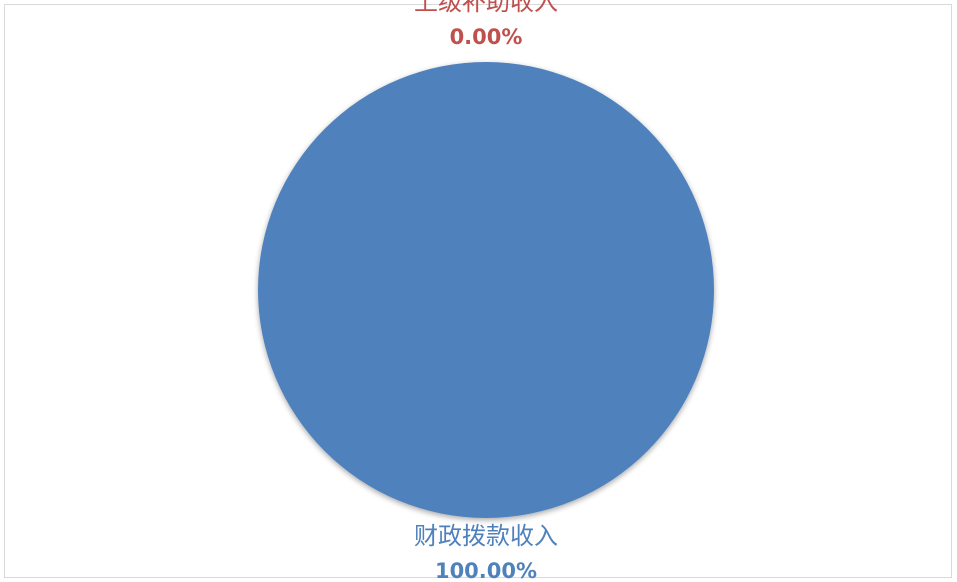 The image size is (957, 582). Describe the element at coordinates (486, 570) in the screenshot. I see `slice-percent-label-2: 100.00%` at that location.